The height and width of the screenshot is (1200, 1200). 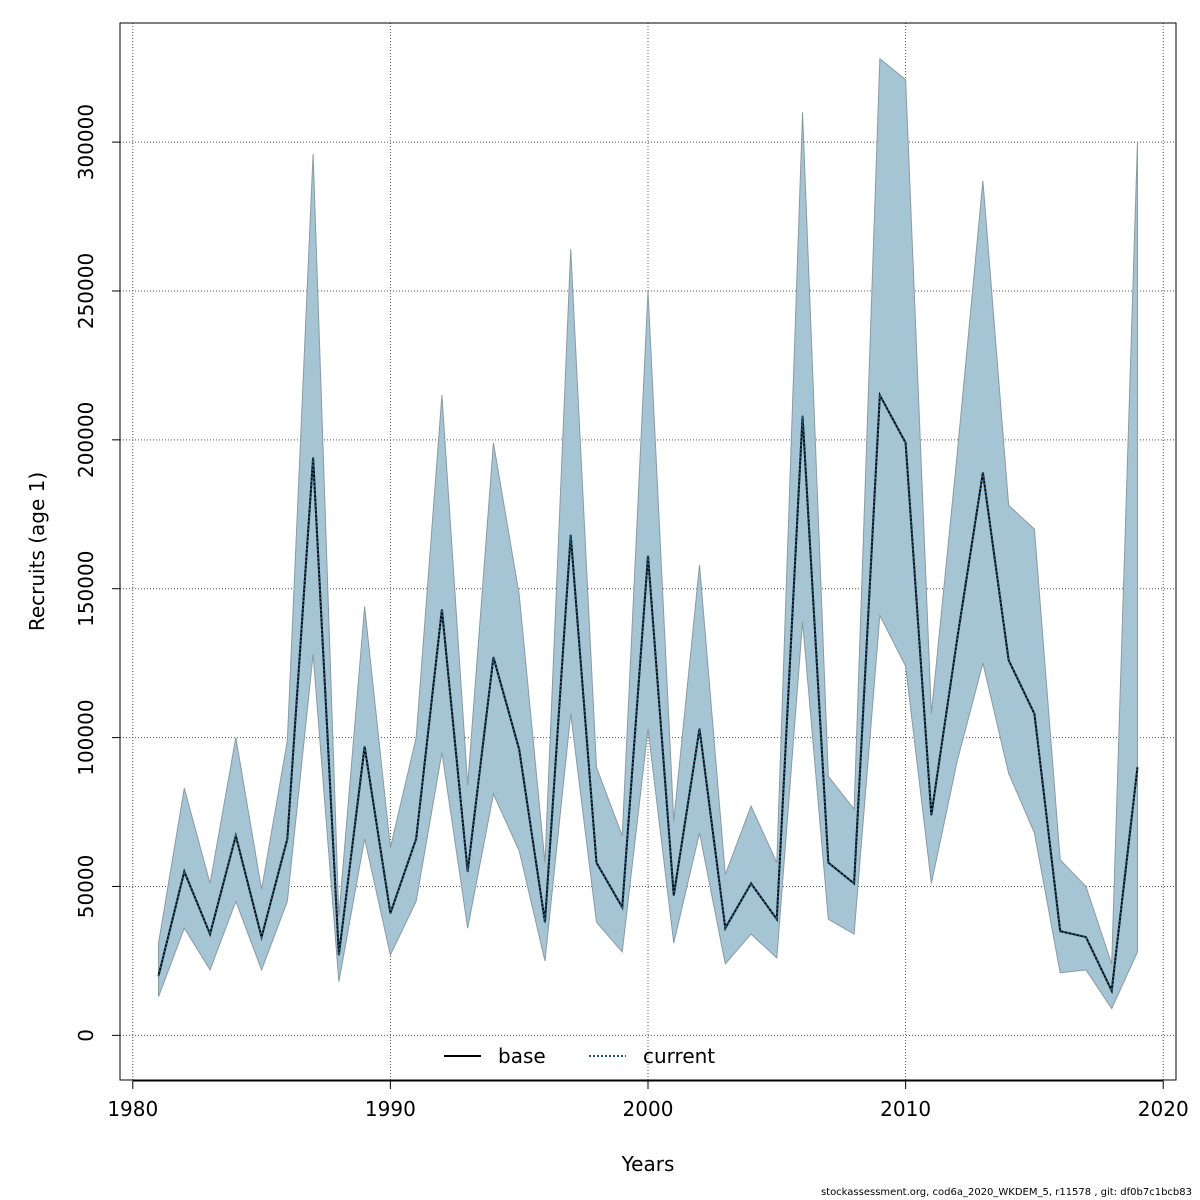 I want to click on data-point-current-2004, so click(x=751, y=883).